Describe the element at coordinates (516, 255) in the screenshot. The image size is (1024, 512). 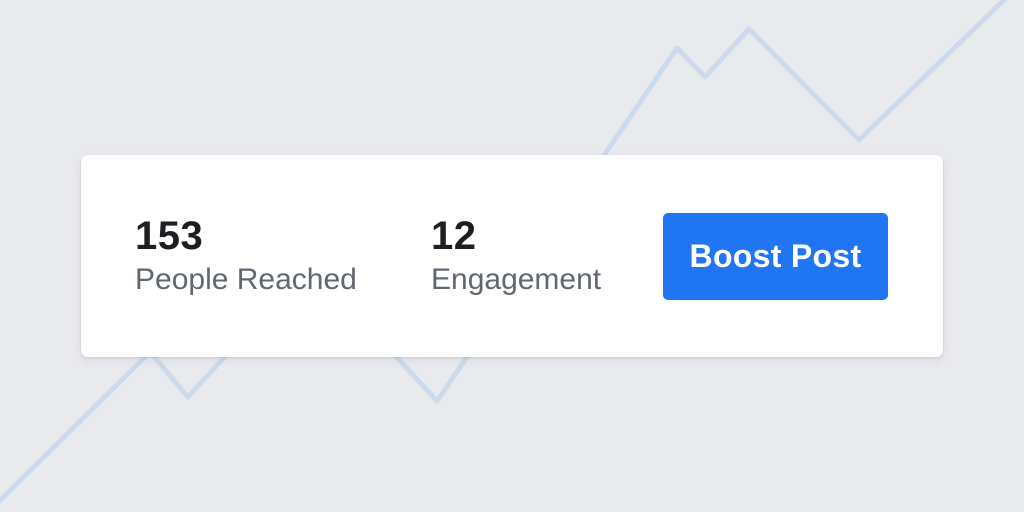
I see `stat-engagement: 12 Engagement` at that location.